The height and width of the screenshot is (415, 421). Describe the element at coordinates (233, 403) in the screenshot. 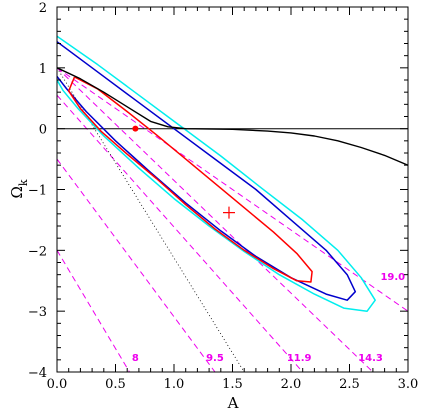

I see `x-axis-title: A` at that location.